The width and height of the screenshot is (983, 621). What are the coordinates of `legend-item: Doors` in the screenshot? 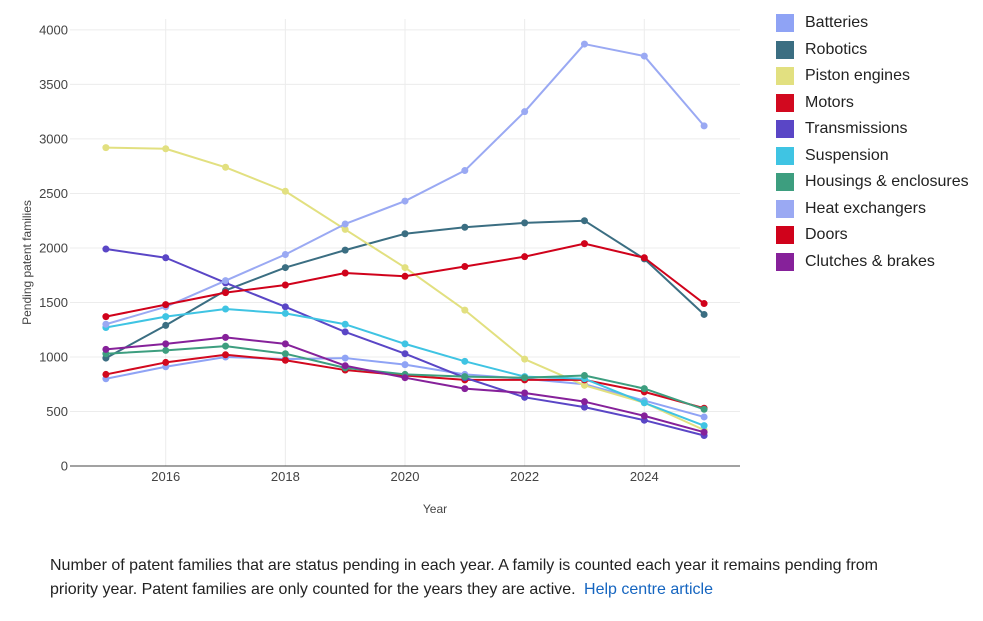 It's located at (872, 235).